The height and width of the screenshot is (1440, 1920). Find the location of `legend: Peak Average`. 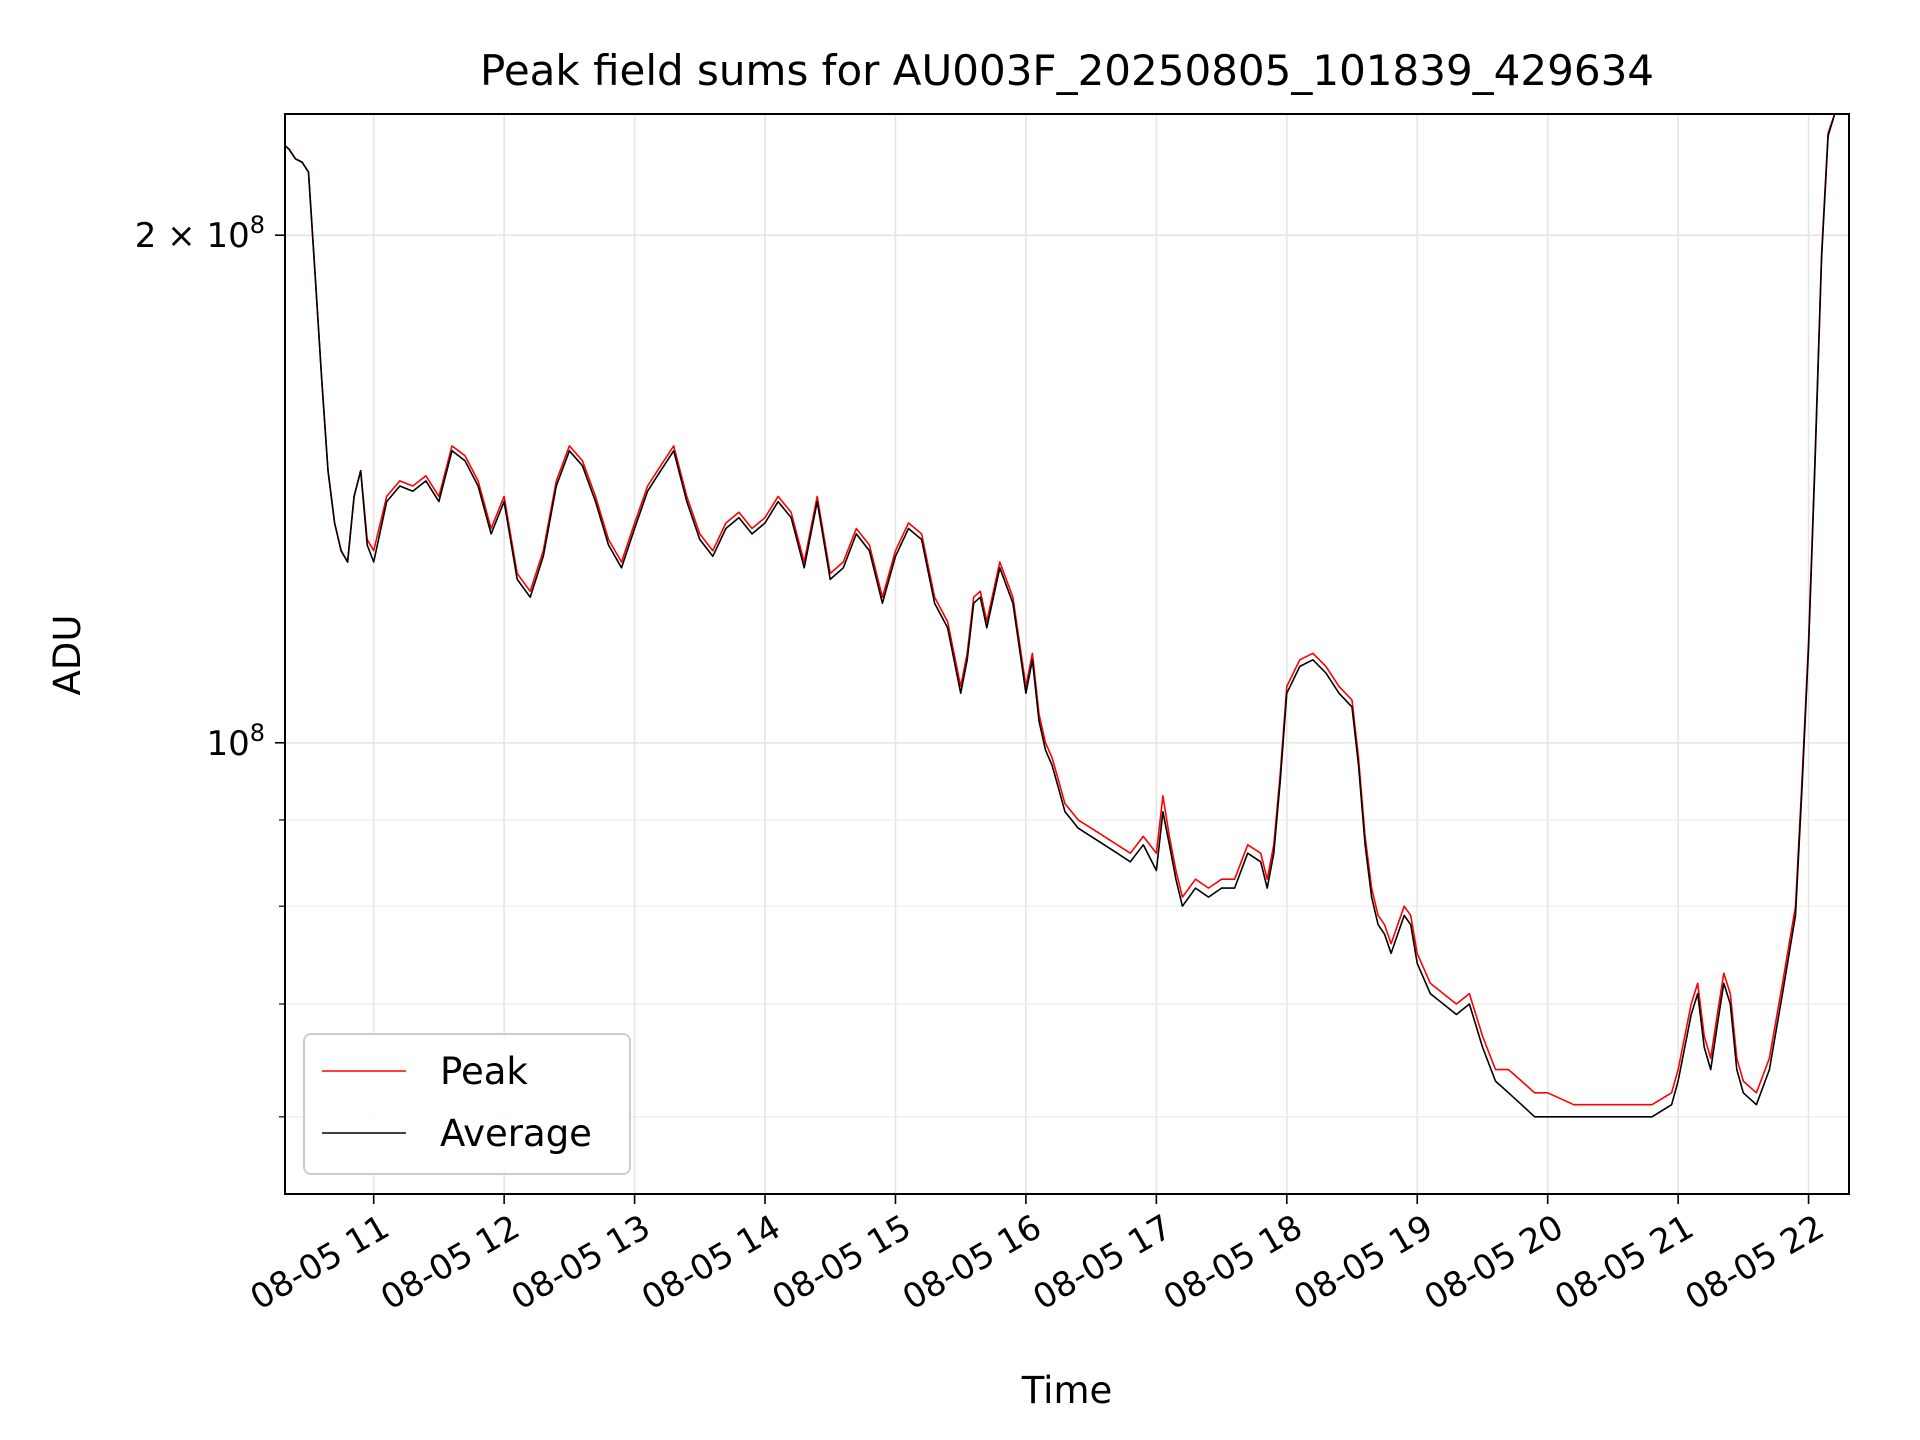

legend: Peak Average is located at coordinates (467, 1104).